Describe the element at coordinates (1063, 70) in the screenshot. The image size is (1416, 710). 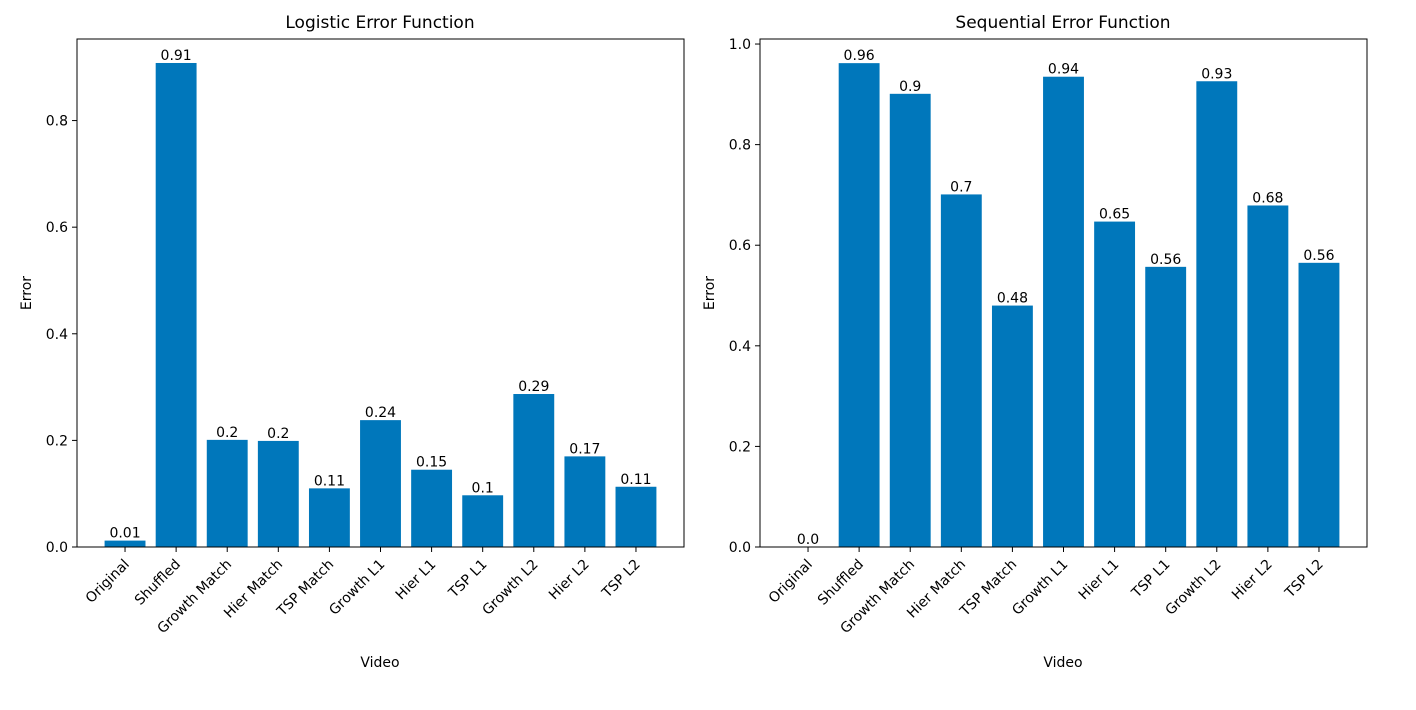
I see `data-label: 0.94` at that location.